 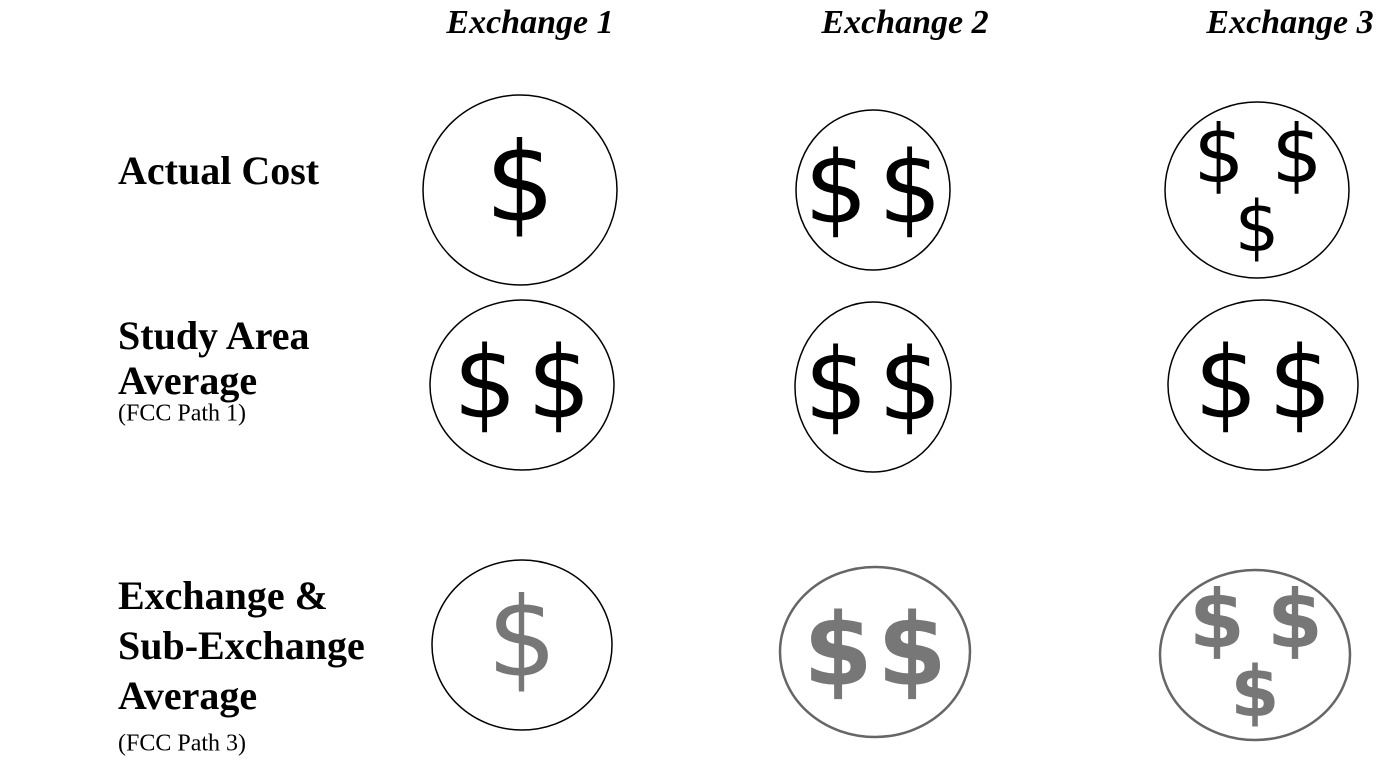 What do you see at coordinates (182, 414) in the screenshot?
I see `row-note: (FCC Path 1)` at bounding box center [182, 414].